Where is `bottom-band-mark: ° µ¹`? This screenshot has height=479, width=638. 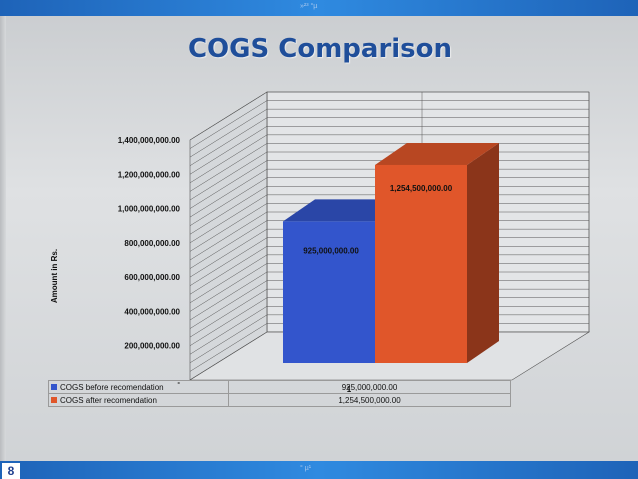 bottom-band-mark: ° µ¹ is located at coordinates (306, 468).